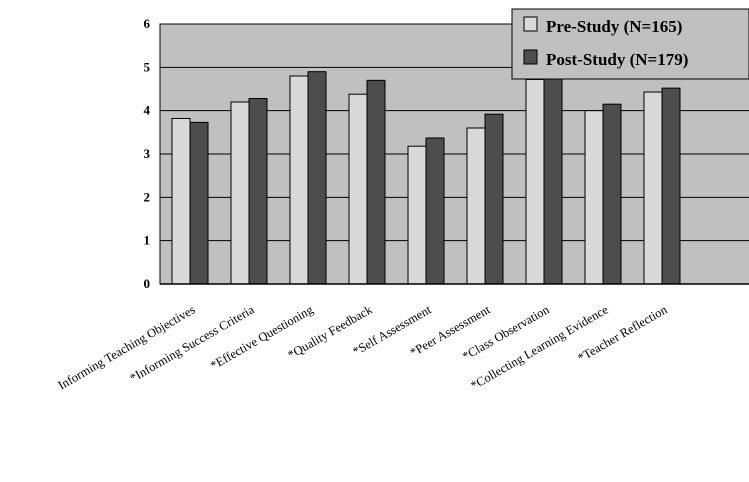 The width and height of the screenshot is (749, 482). I want to click on legend-box, so click(630, 44).